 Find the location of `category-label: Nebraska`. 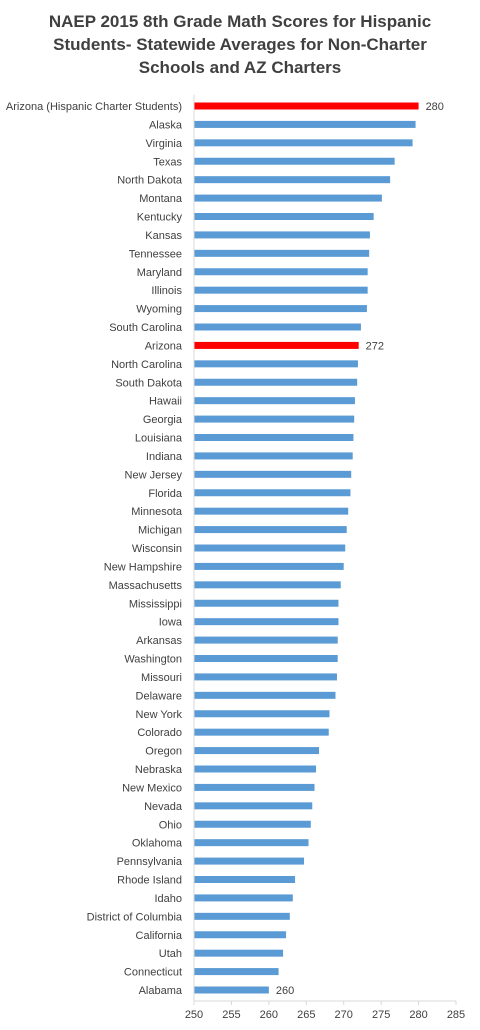

category-label: Nebraska is located at coordinates (159, 770).